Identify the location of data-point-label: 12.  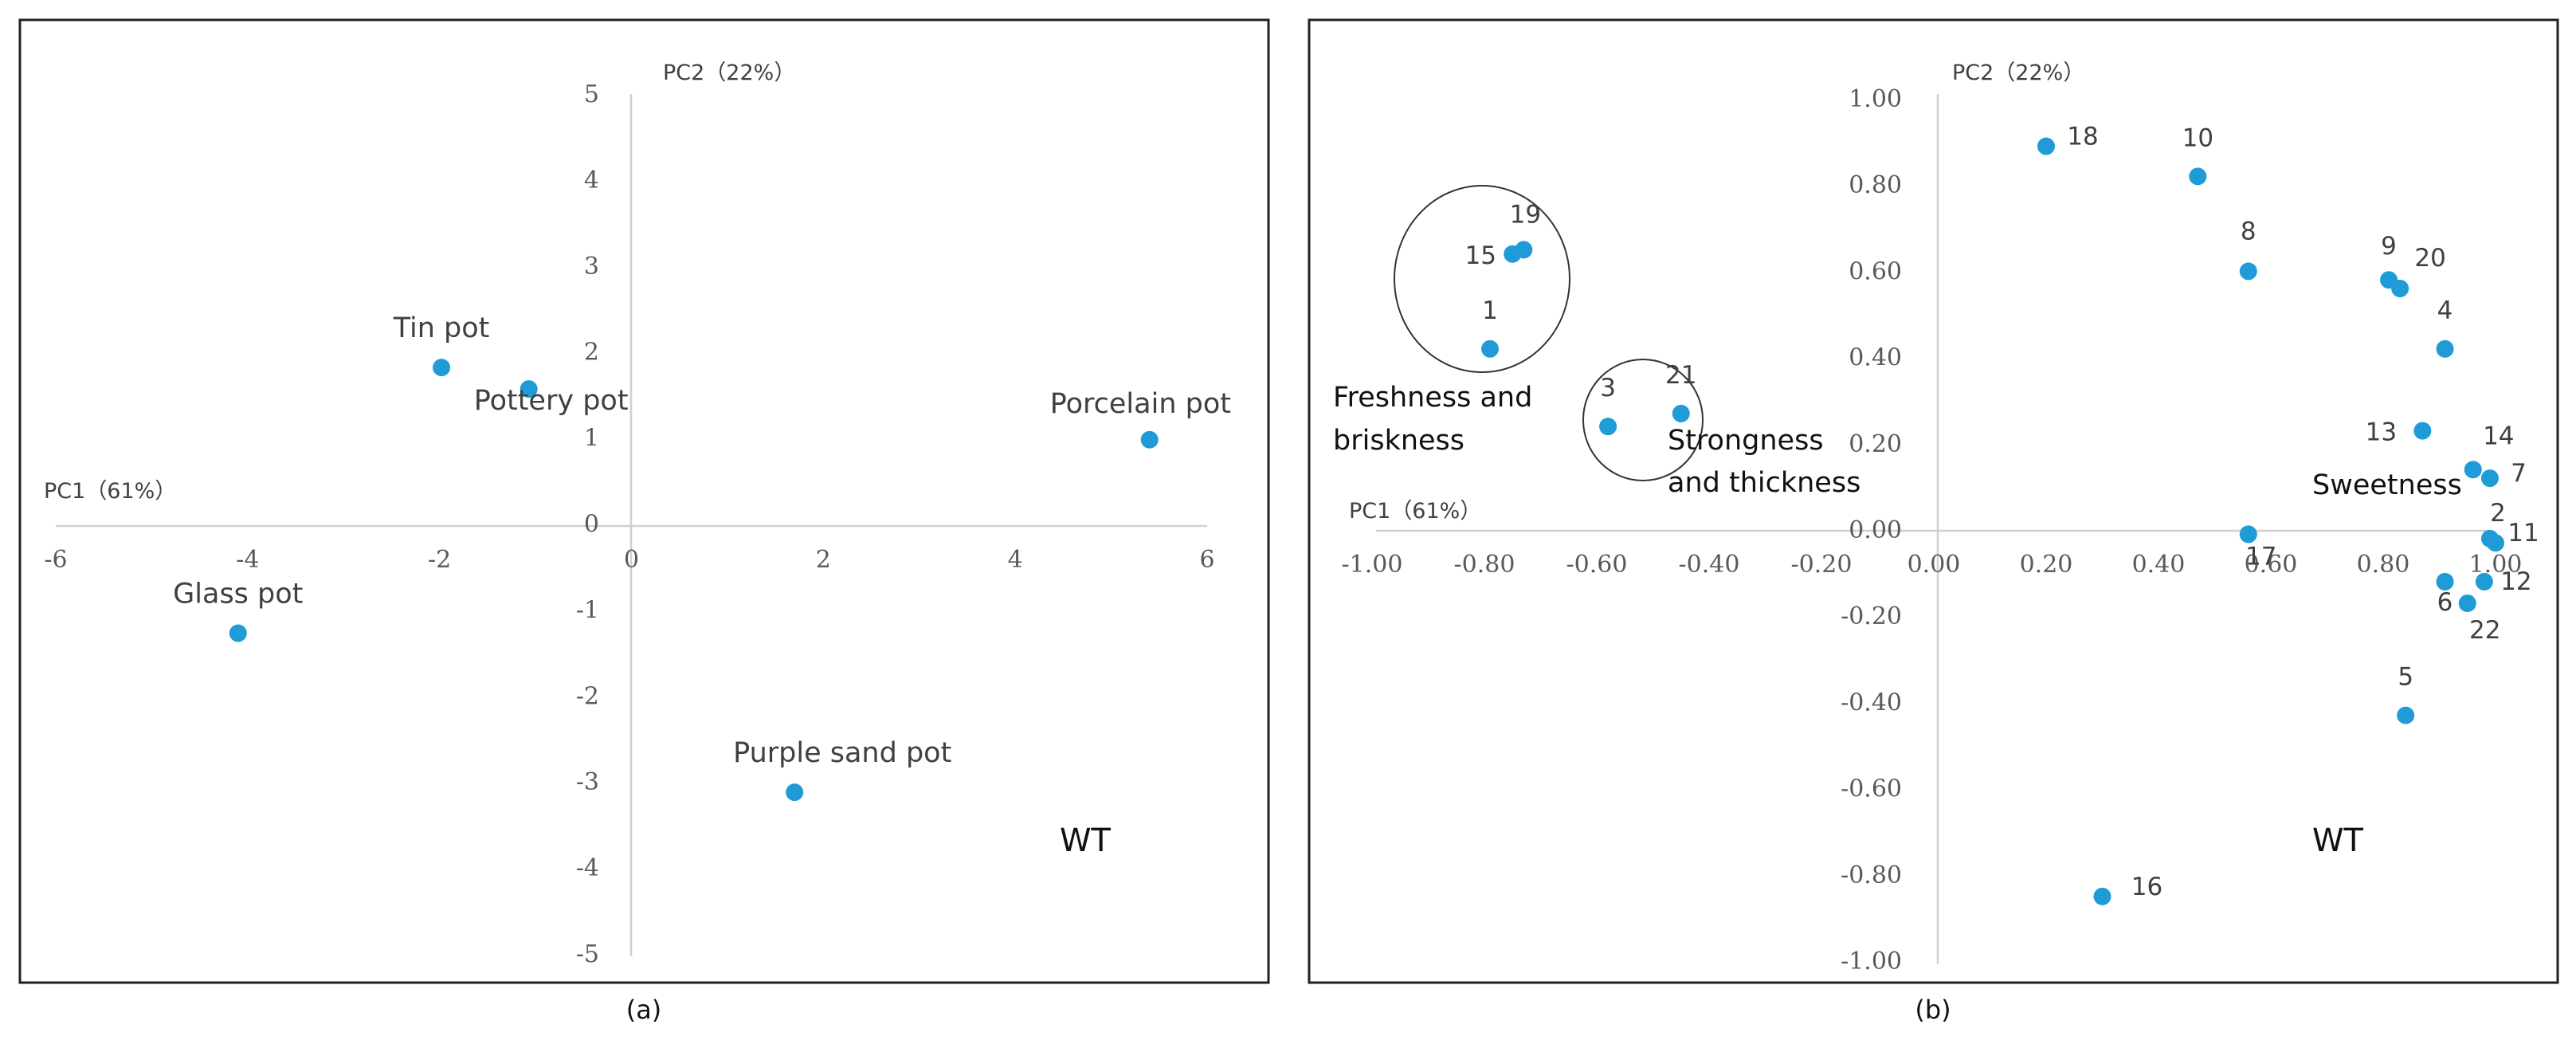
(2515, 581).